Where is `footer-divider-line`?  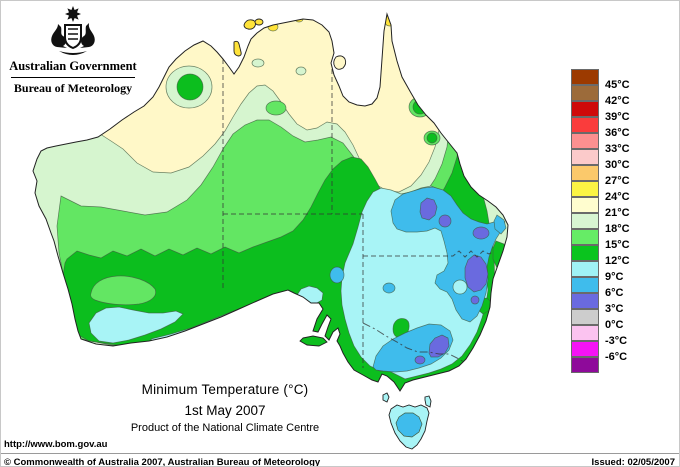 footer-divider-line is located at coordinates (340, 453).